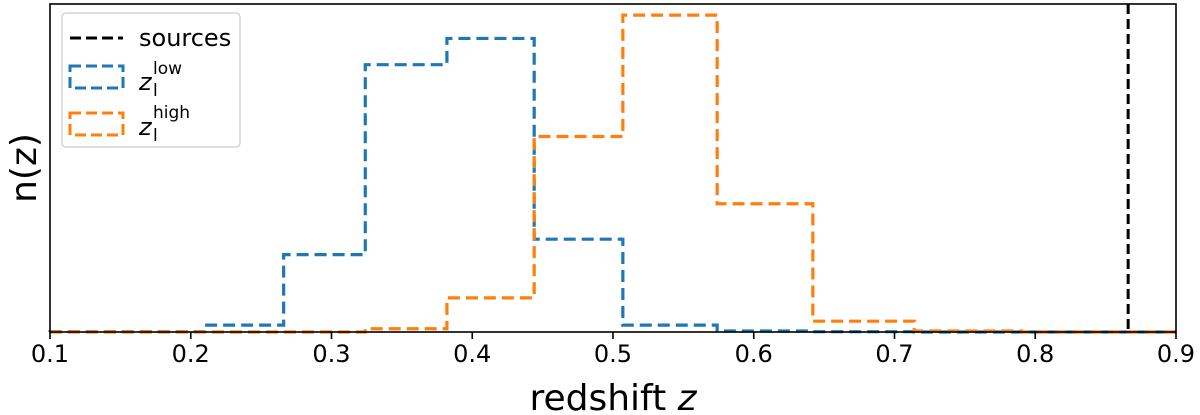  I want to click on x-axis-label-text: redshift, so click(597, 396).